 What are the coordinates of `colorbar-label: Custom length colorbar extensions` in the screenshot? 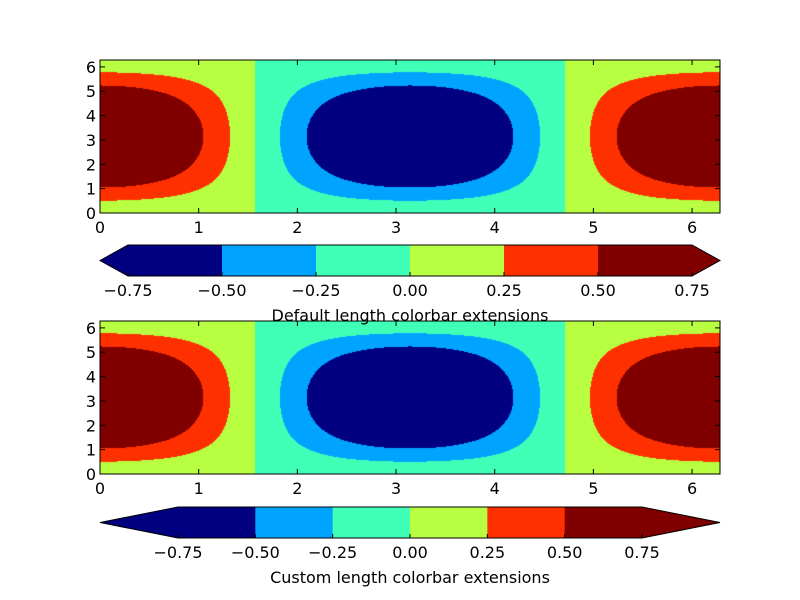 It's located at (410, 577).